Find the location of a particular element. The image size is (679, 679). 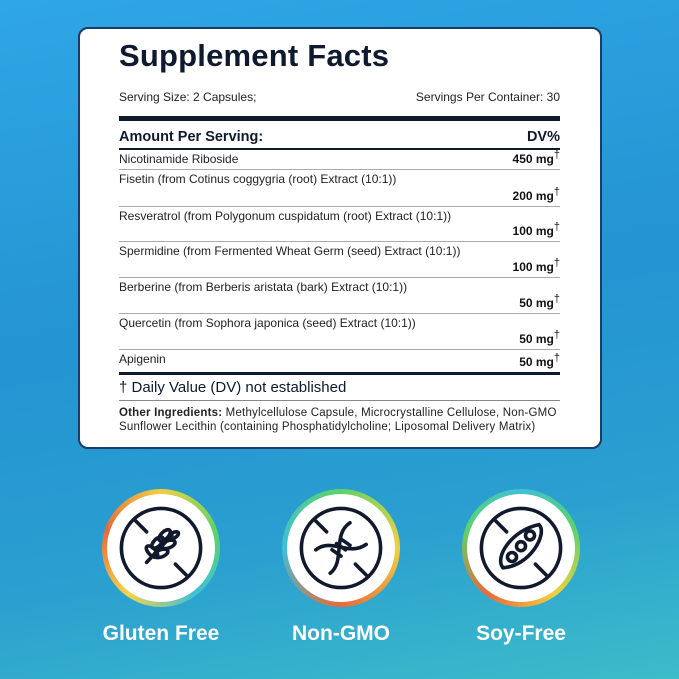

soybean-crossed-icon is located at coordinates (521, 548).